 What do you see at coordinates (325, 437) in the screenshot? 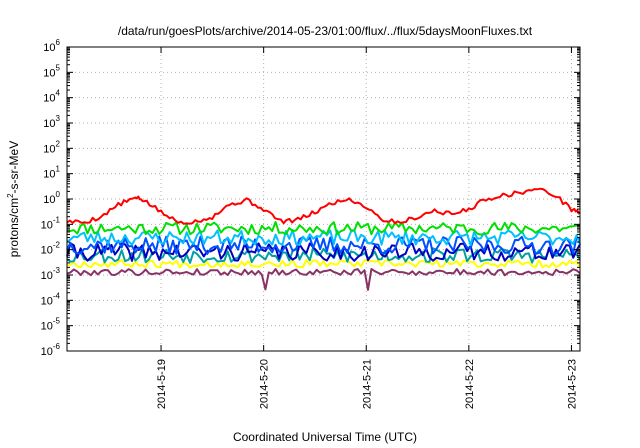
I see `x-axis-label: Coordinated Universal Time (UTC)` at bounding box center [325, 437].